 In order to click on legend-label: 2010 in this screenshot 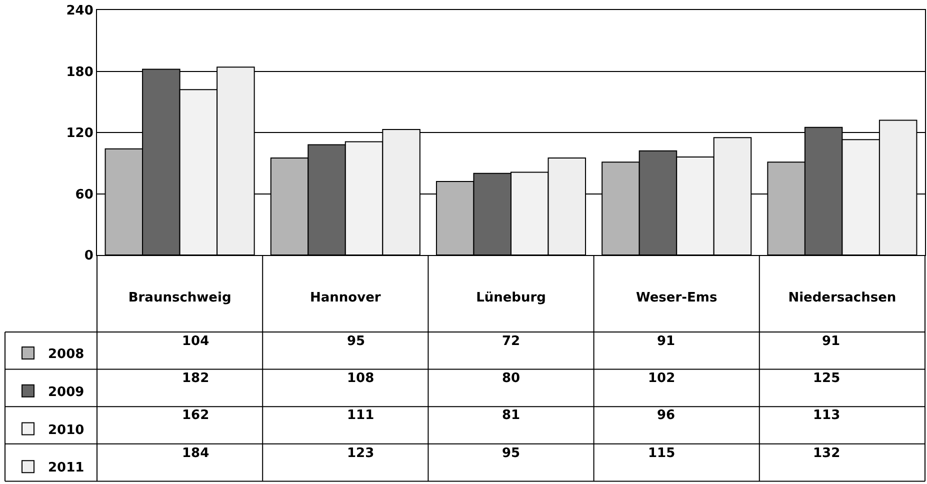, I will do `click(66, 430)`.